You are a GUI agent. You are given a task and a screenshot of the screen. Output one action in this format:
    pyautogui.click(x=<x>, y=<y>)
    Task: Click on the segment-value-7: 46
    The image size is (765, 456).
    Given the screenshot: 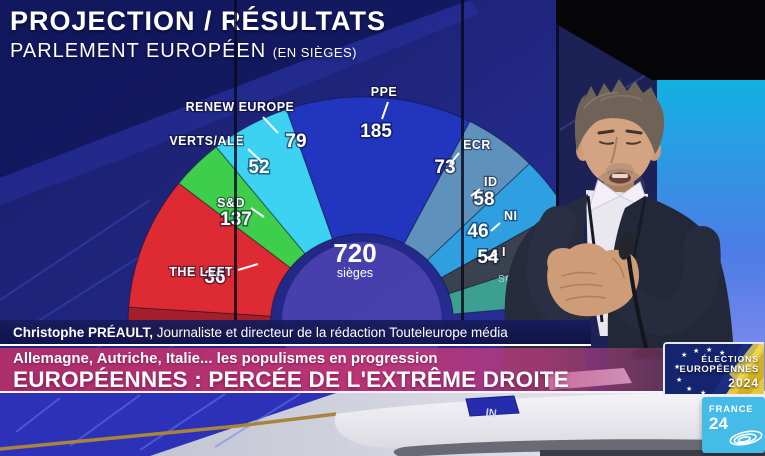 What is the action you would take?
    pyautogui.click(x=477, y=231)
    